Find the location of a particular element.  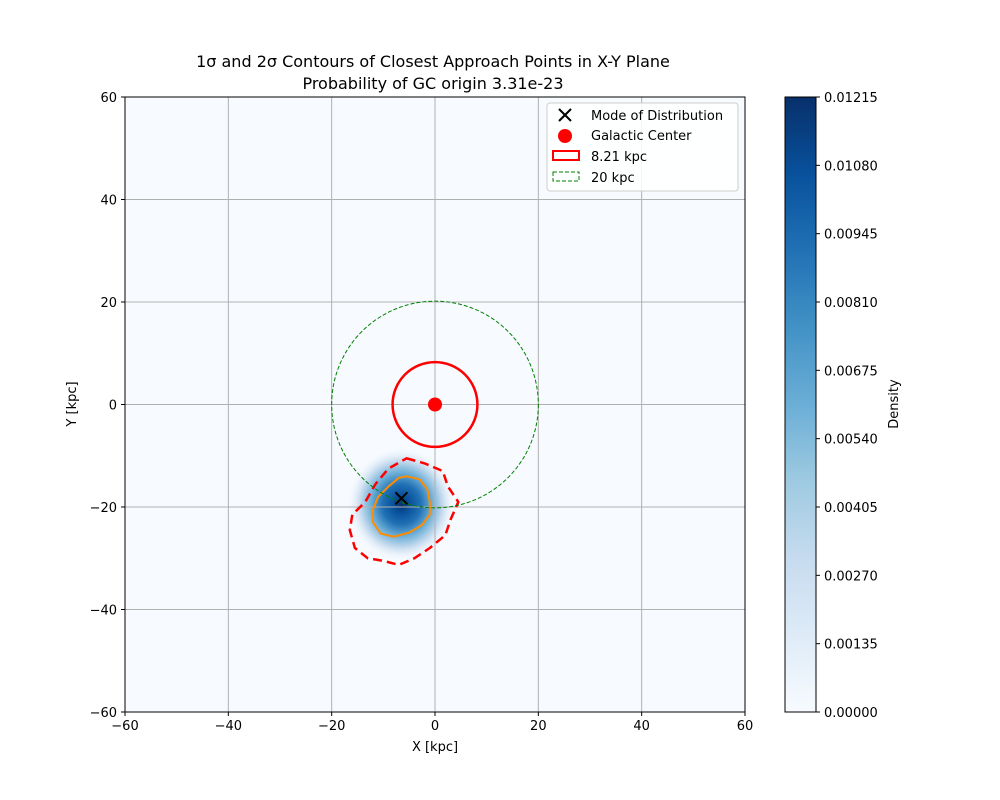

x-tick-label: −20 is located at coordinates (331, 726).